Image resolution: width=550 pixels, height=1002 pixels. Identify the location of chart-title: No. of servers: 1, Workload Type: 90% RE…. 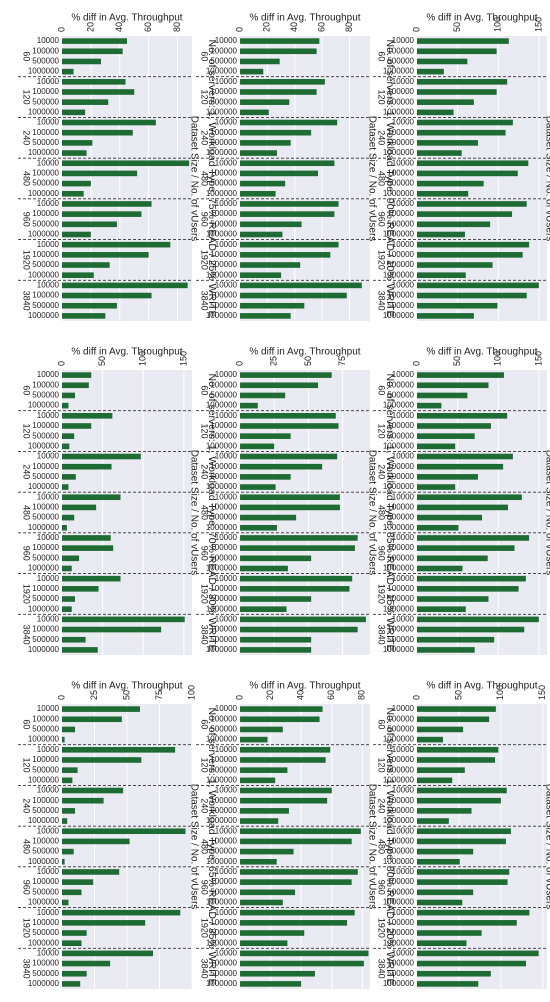
(390, 179).